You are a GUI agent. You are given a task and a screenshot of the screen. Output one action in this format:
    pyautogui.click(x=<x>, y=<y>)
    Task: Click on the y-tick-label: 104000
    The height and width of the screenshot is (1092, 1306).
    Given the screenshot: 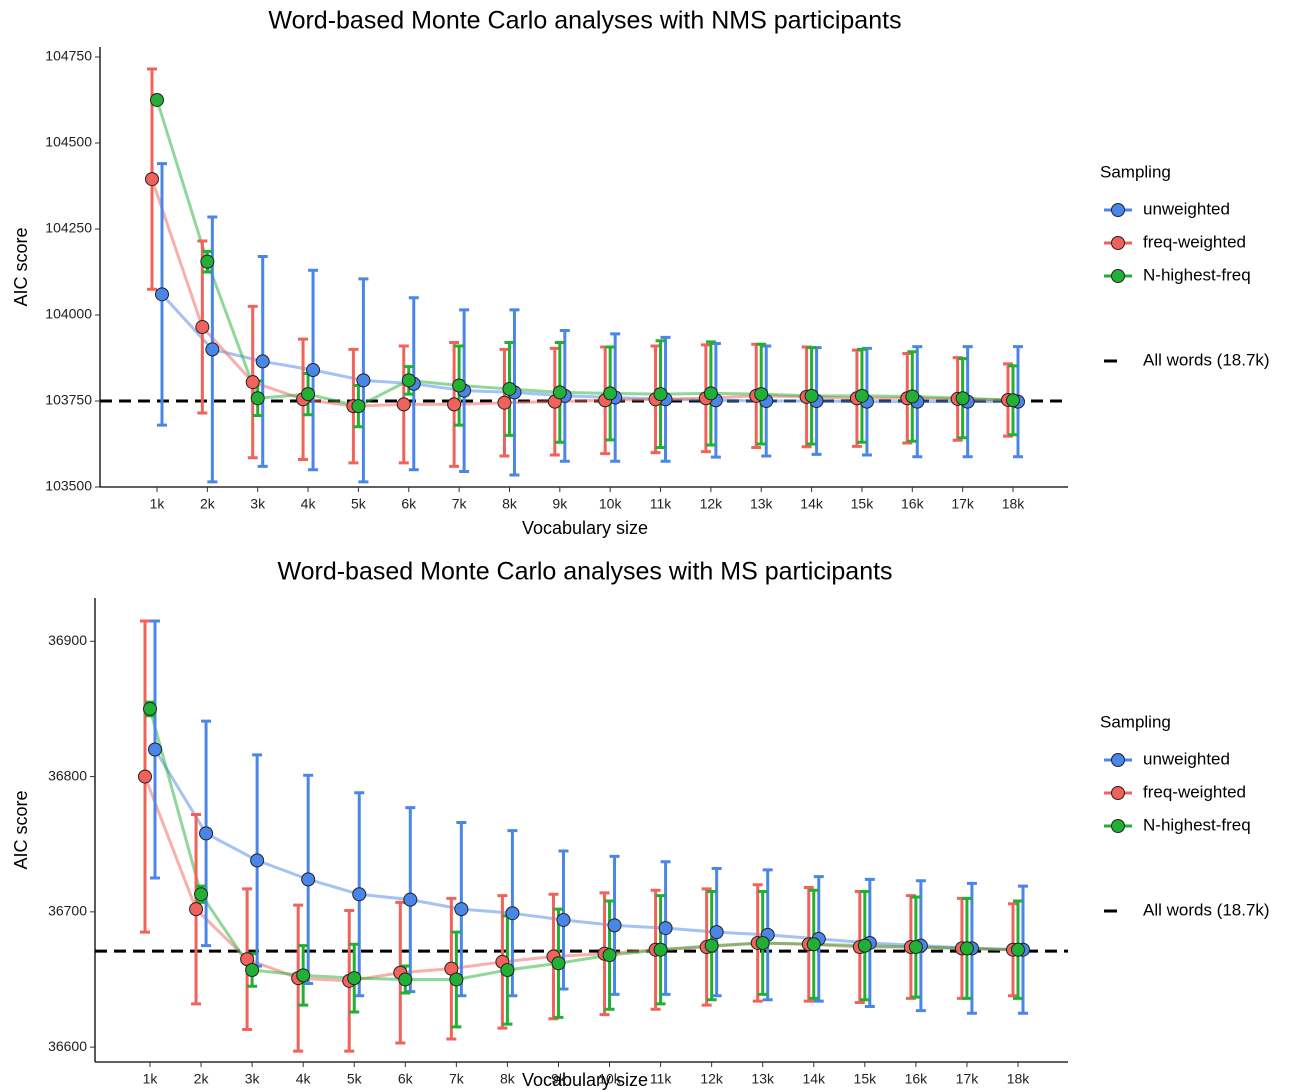 What is the action you would take?
    pyautogui.click(x=68, y=314)
    